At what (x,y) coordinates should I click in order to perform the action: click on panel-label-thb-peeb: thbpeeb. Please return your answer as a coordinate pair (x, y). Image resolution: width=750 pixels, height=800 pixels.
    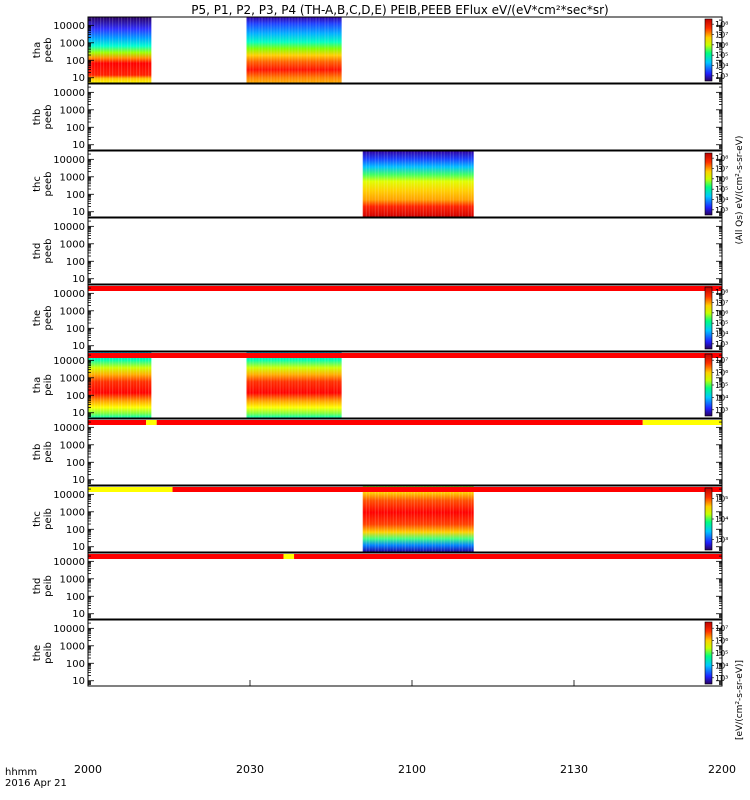
    Looking at the image, I should click on (43, 117).